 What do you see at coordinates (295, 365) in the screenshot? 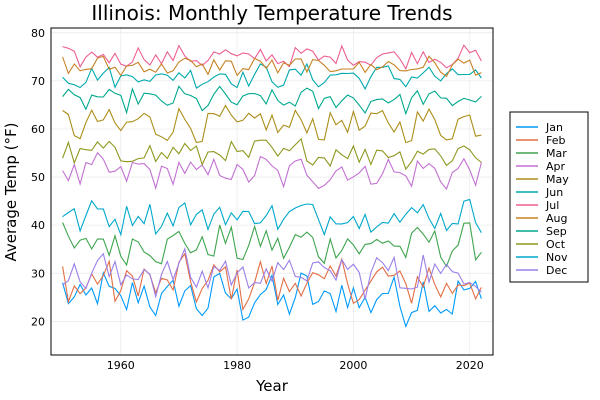
I see `x-tick-labels: 1960 1980 2000 2020` at bounding box center [295, 365].